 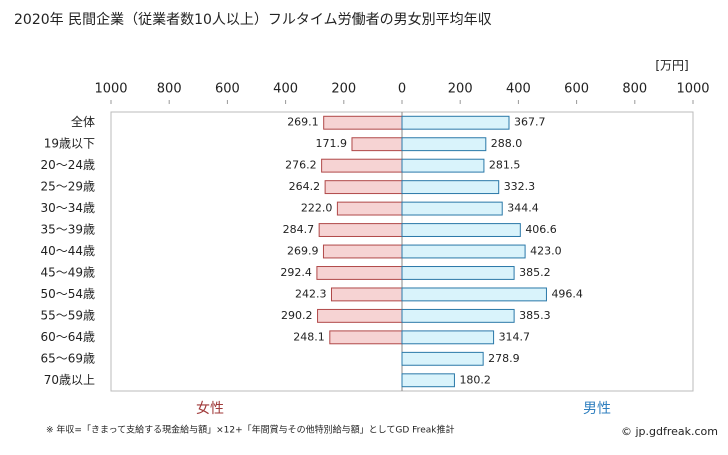 I want to click on category-label: 50～54歳, so click(x=67, y=294).